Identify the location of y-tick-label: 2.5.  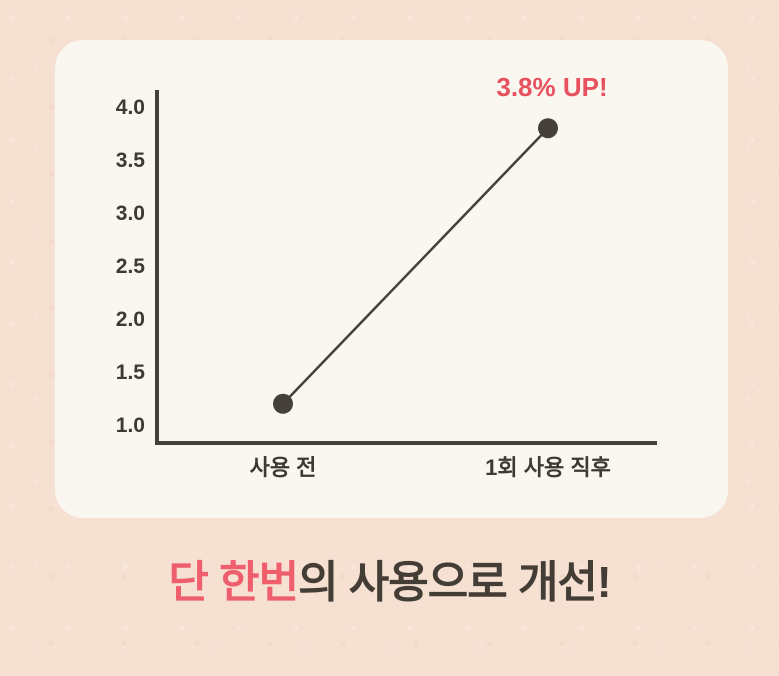
(131, 266).